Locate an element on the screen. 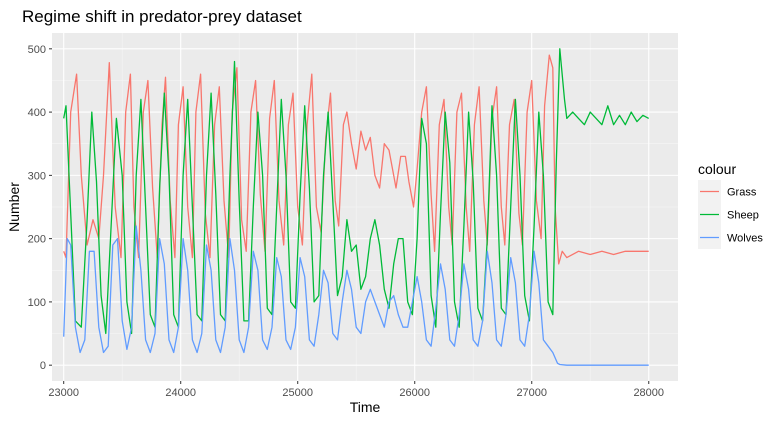  y-tick-label: 200 is located at coordinates (37, 240).